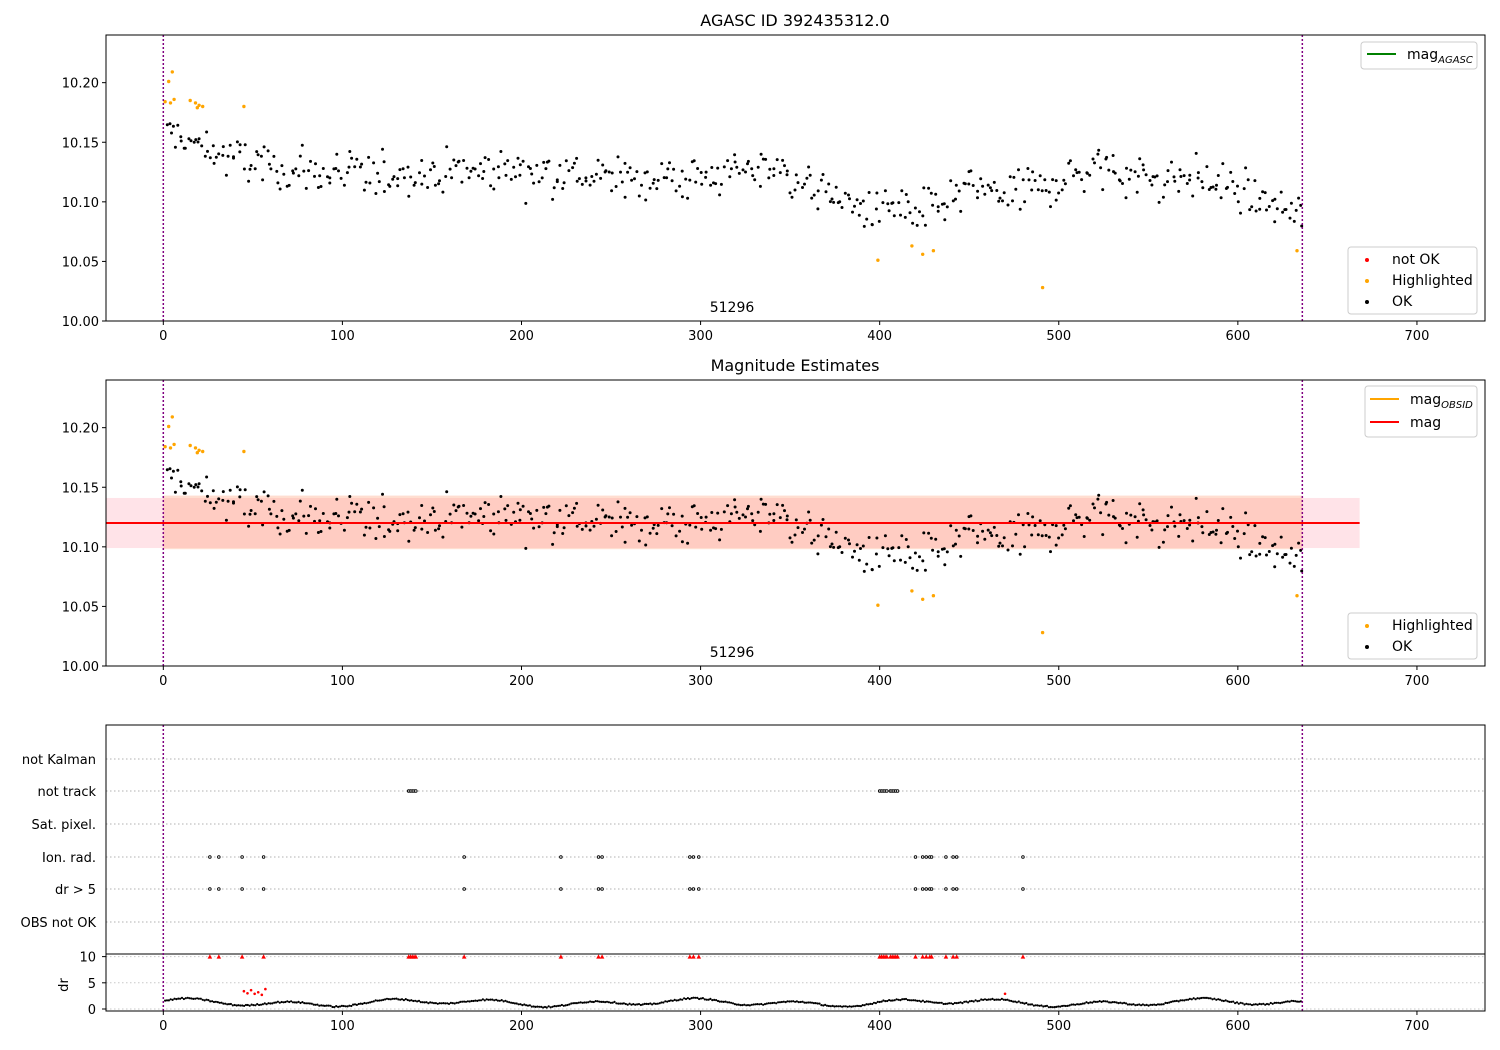  What do you see at coordinates (80, 322) in the screenshot?
I see `y-tick-label: 10.00` at bounding box center [80, 322].